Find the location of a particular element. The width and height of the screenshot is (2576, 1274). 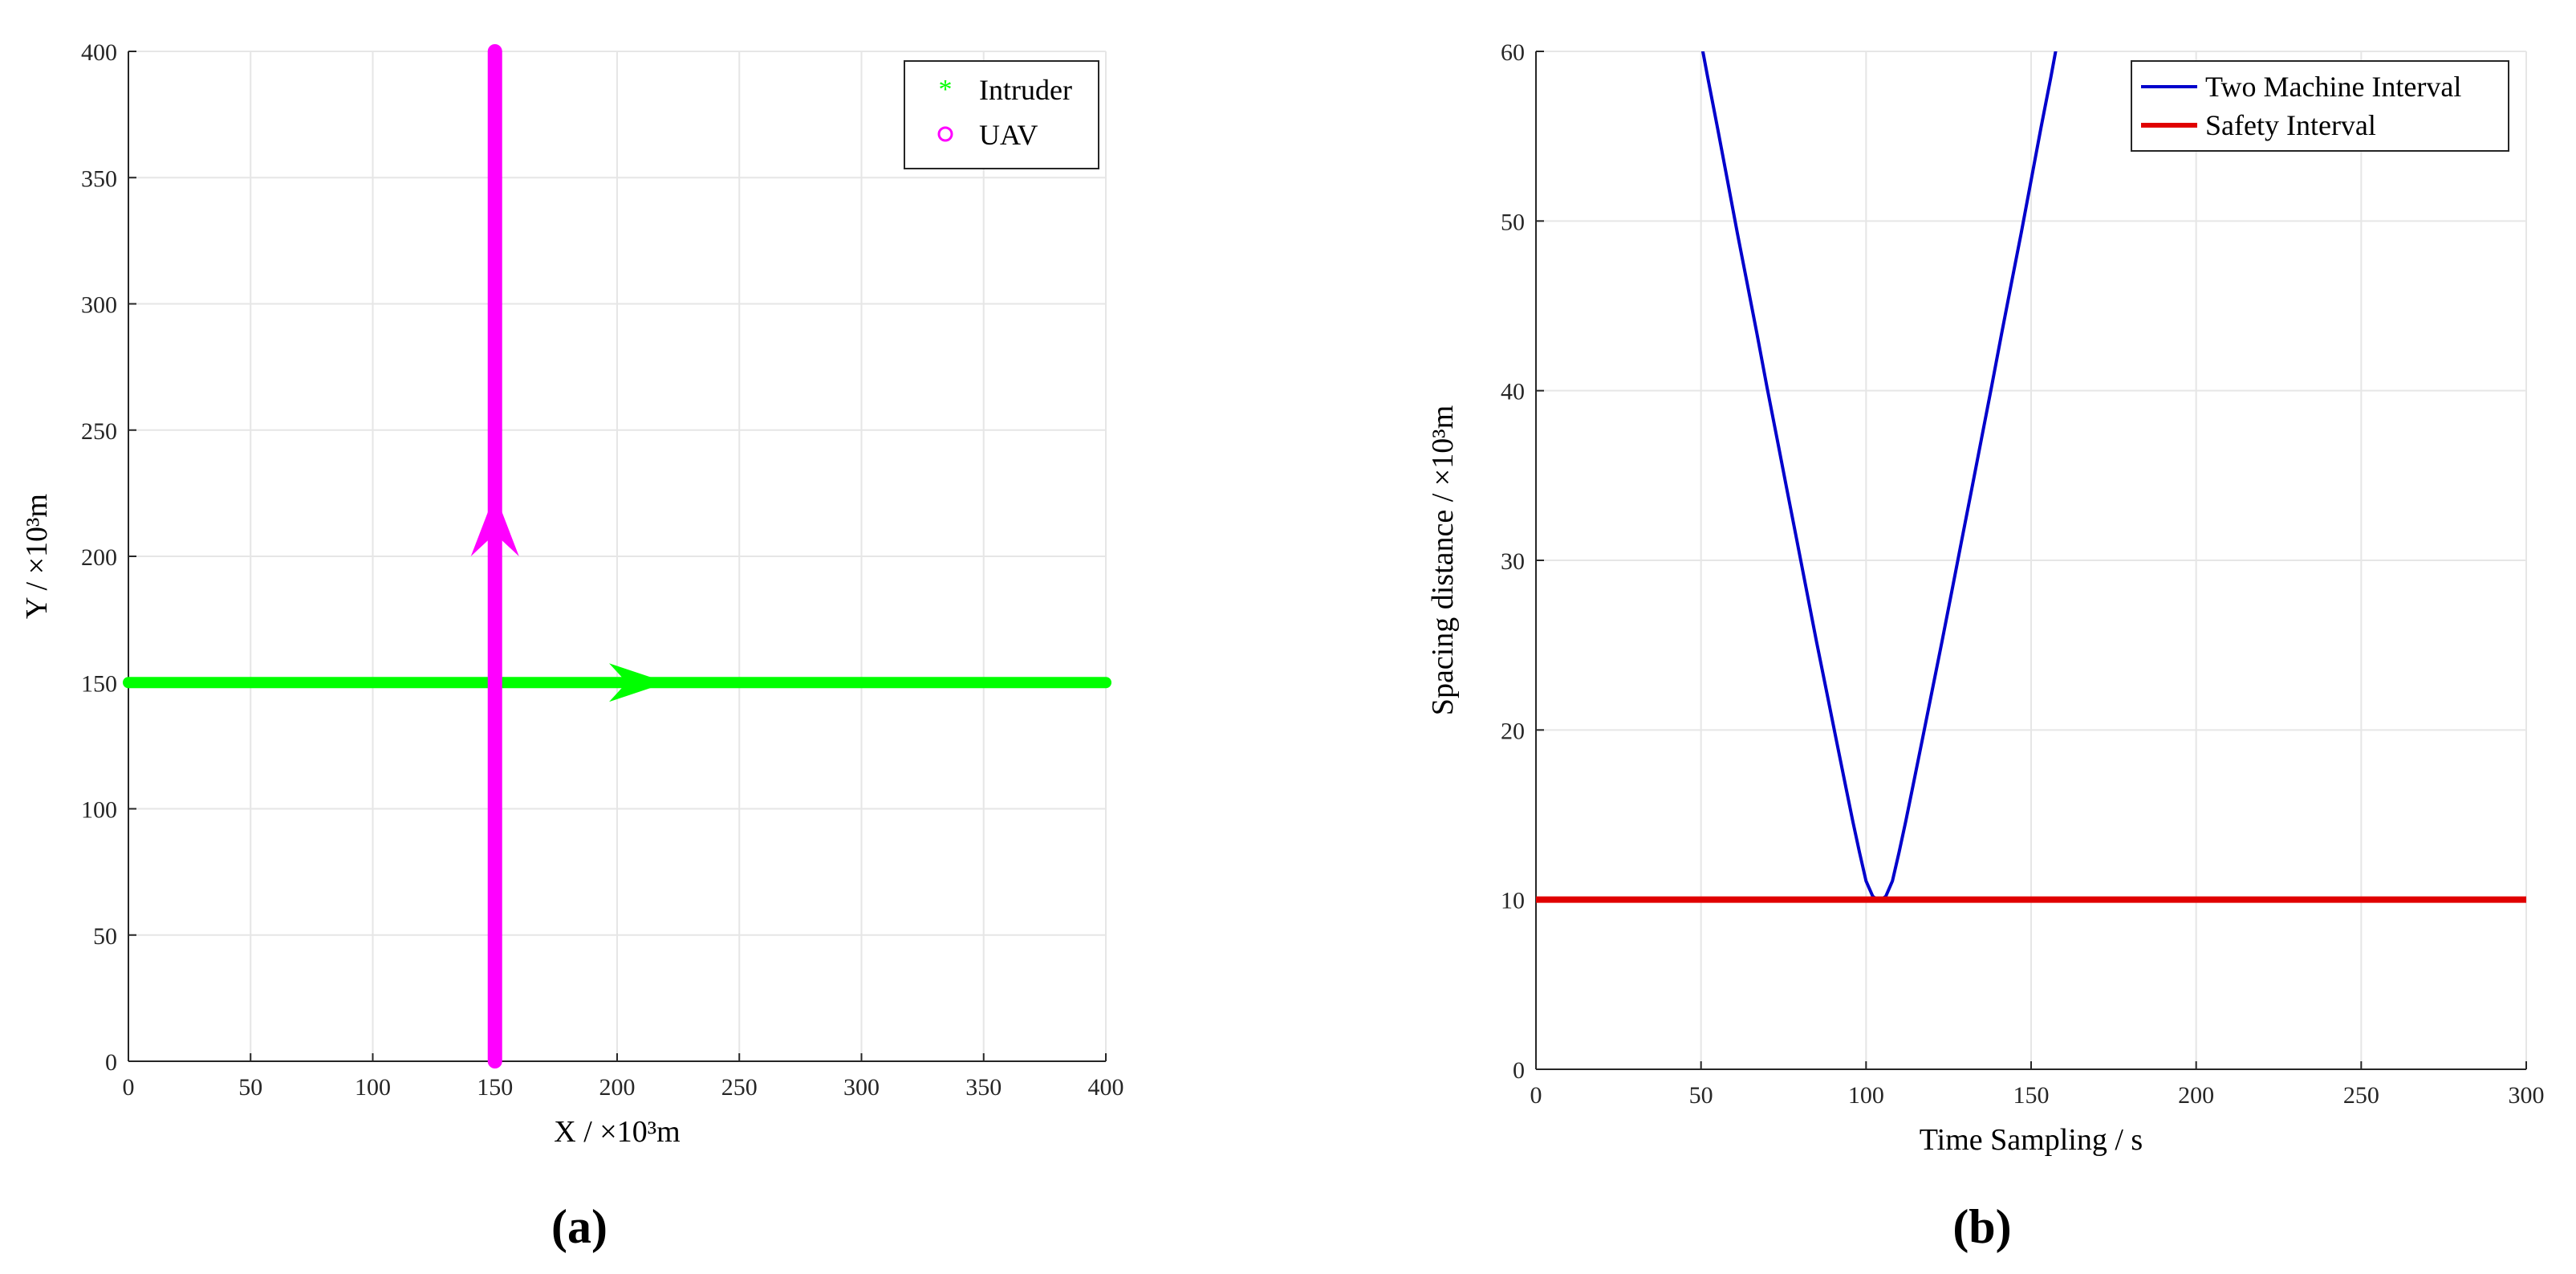

b-x-axis-label: Time Sampling / s is located at coordinates (2031, 1140).